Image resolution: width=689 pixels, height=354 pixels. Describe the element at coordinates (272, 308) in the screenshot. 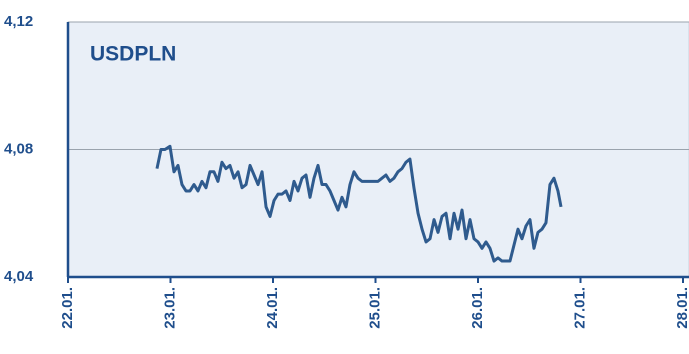

I see `x-tick-label: 24.01.` at that location.